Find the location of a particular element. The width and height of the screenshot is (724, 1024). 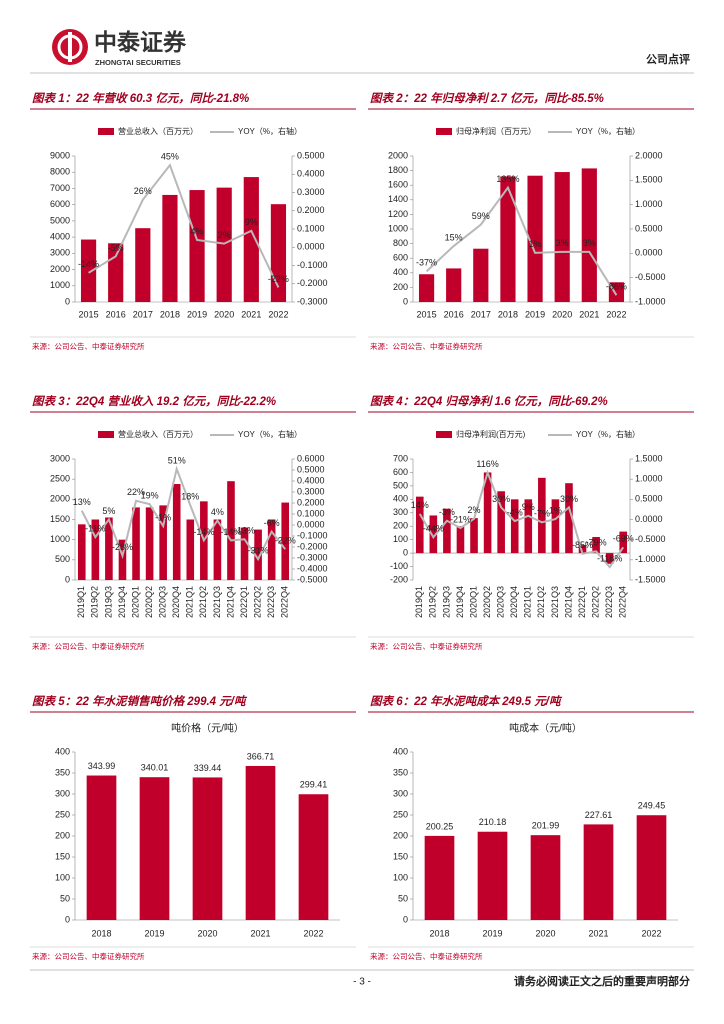

x-tick-label: 2017 is located at coordinates (481, 314).